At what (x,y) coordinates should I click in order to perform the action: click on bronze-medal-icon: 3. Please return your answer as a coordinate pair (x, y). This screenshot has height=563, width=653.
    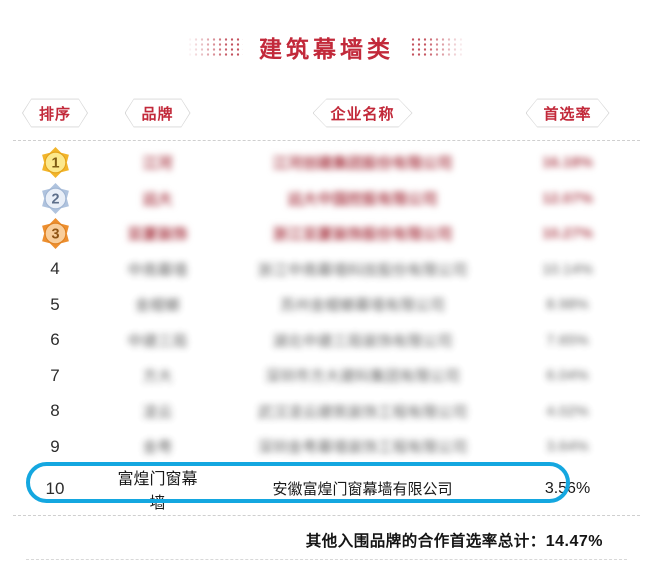
    Looking at the image, I should click on (55, 234).